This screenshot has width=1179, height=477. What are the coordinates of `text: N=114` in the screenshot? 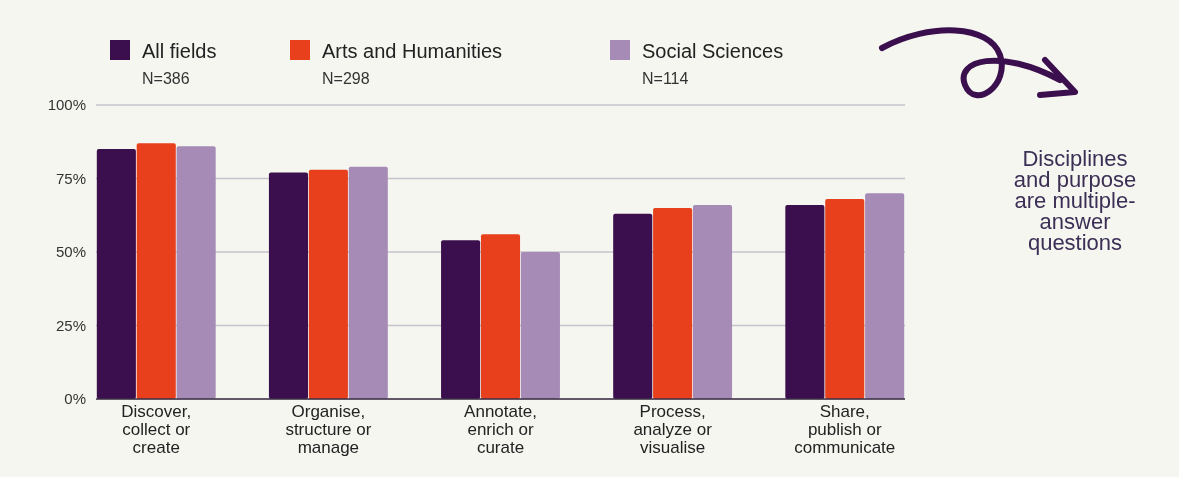 It's located at (665, 78).